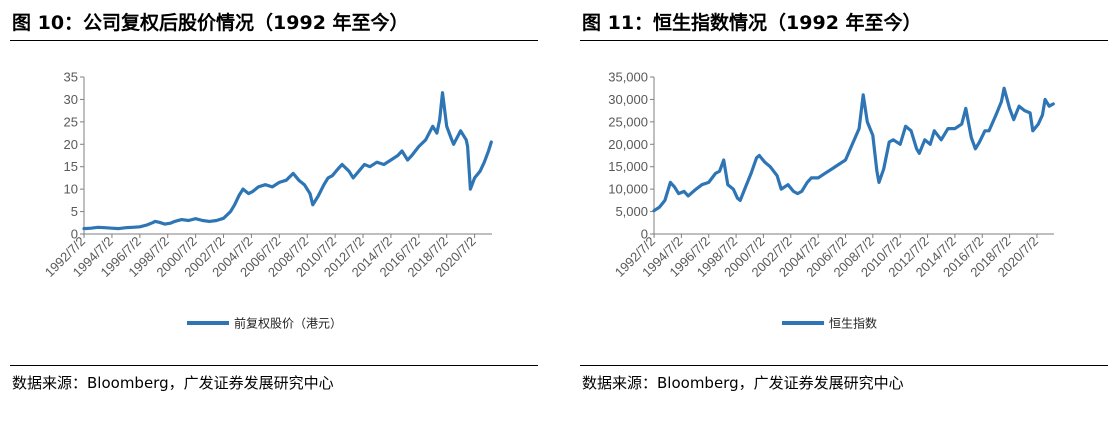 This screenshot has height=430, width=1118. I want to click on right-source-note: 数据来源：Bloomberg，广发证券发展研究中心, so click(743, 383).